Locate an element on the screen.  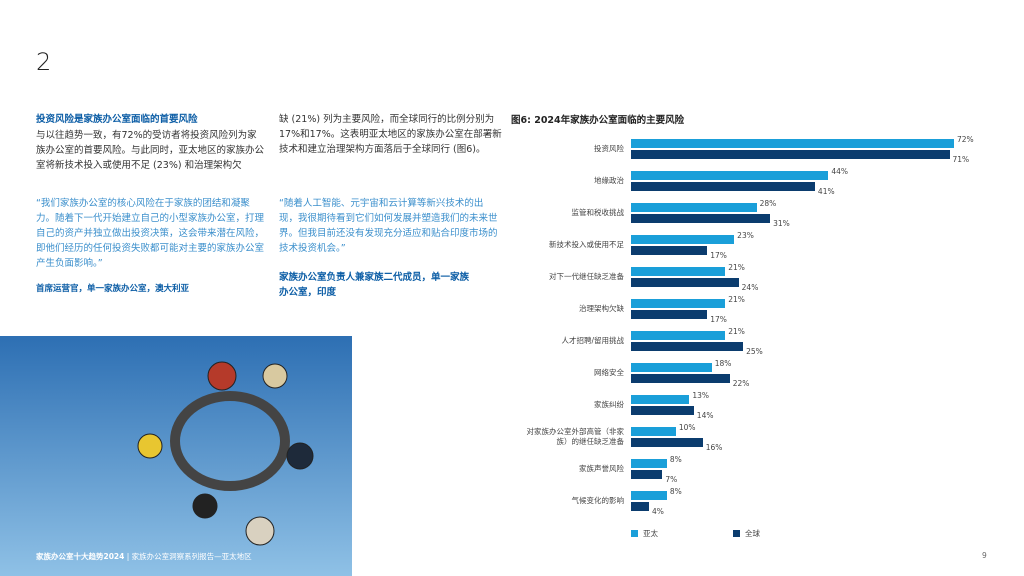
category-label: 投资风险 is located at coordinates (609, 148).